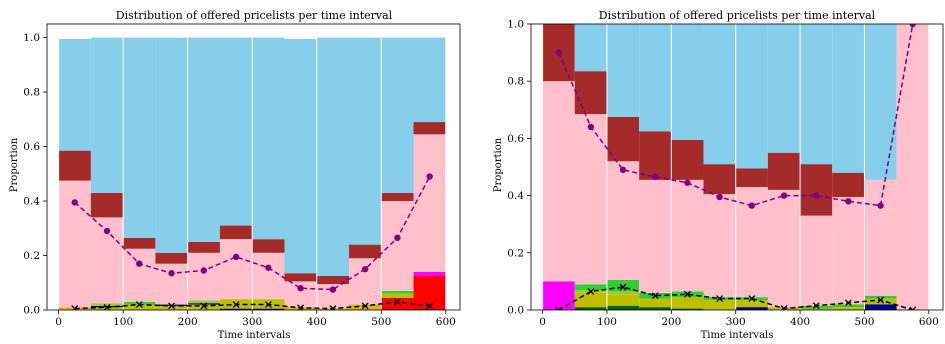 The height and width of the screenshot is (344, 945). I want to click on y-tick-label: 1.0, so click(515, 25).